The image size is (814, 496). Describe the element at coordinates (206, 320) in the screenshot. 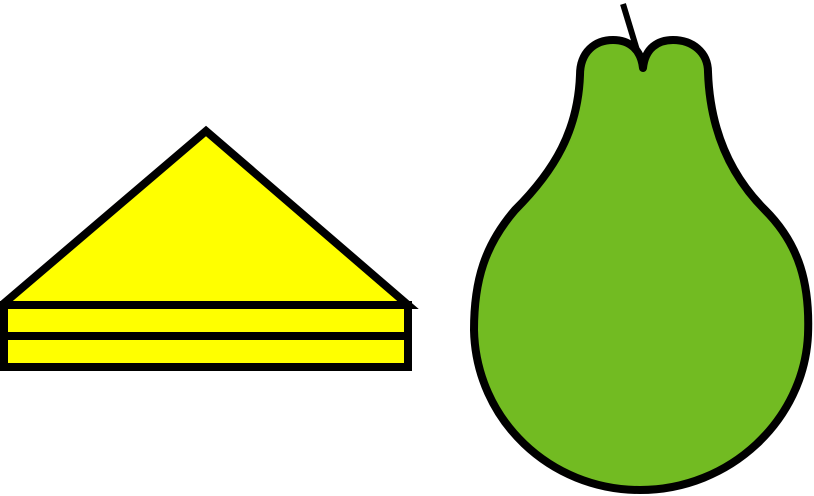

I see `sandwich-layer-upper` at that location.